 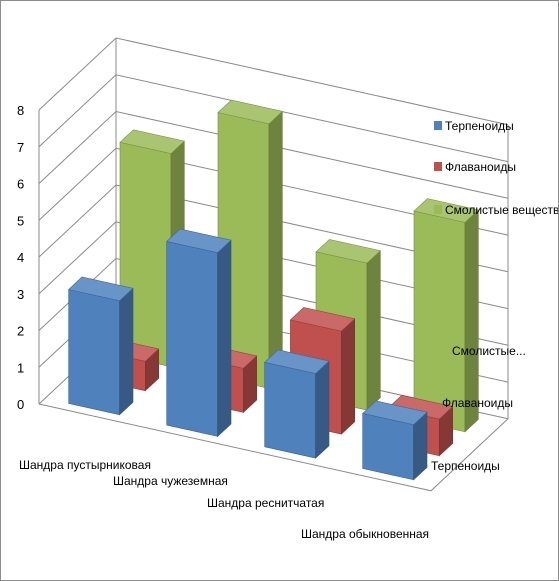 I want to click on category-label: Шандра чужеземная, so click(x=170, y=481).